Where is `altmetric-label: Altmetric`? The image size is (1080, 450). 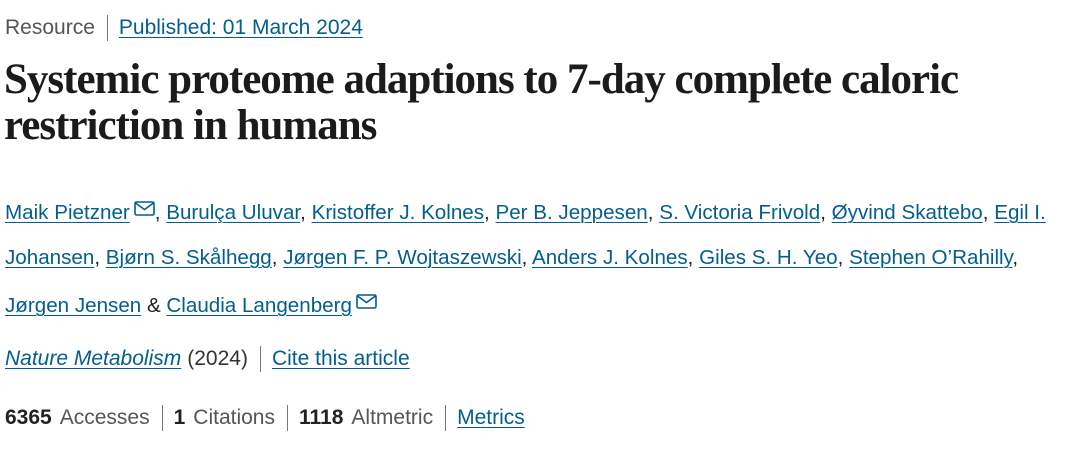
altmetric-label: Altmetric is located at coordinates (392, 417).